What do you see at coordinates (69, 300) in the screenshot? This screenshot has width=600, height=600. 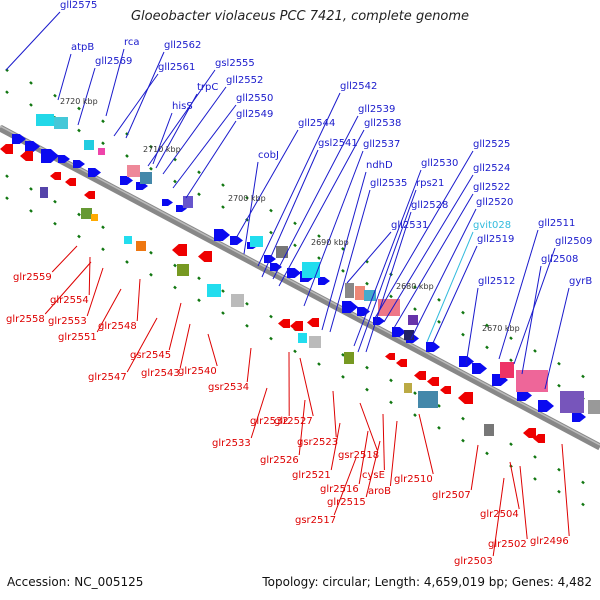 I see `gene-label-glr2554: glr2554` at bounding box center [69, 300].